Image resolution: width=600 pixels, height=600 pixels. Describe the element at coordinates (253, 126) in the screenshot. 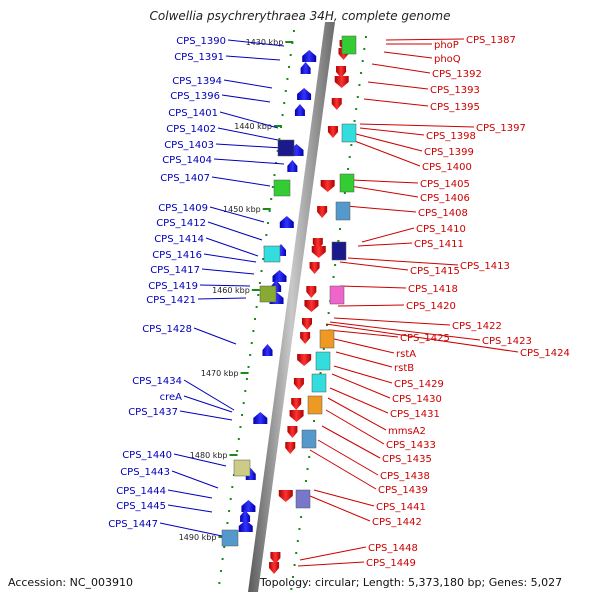

I see `kbp-marker-label: 1440 kbp` at that location.